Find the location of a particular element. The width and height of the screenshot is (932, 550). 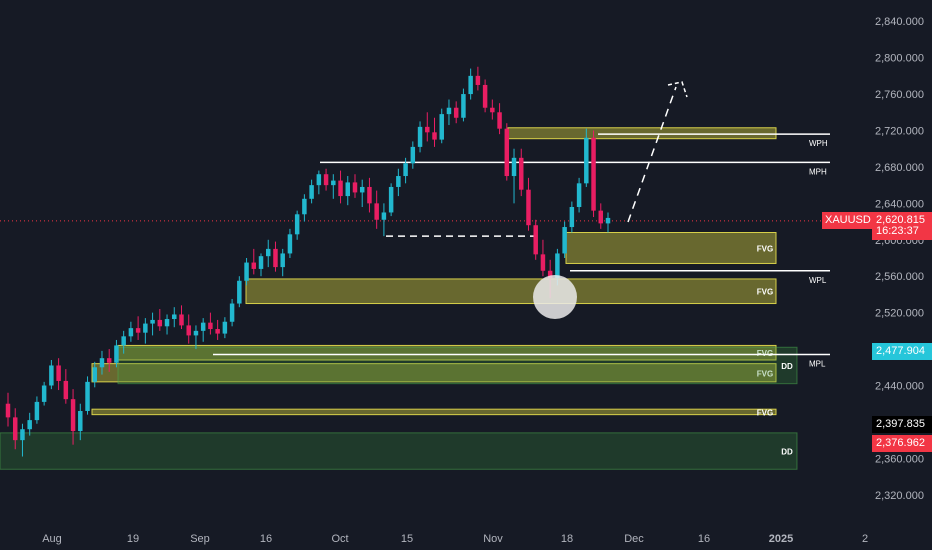

current-price-tag: 2,620.815 16:23:37 is located at coordinates (902, 225).